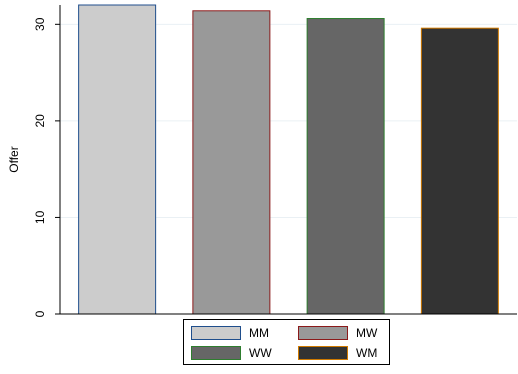  What do you see at coordinates (40, 24) in the screenshot?
I see `y-tick-label-3: 30` at bounding box center [40, 24].